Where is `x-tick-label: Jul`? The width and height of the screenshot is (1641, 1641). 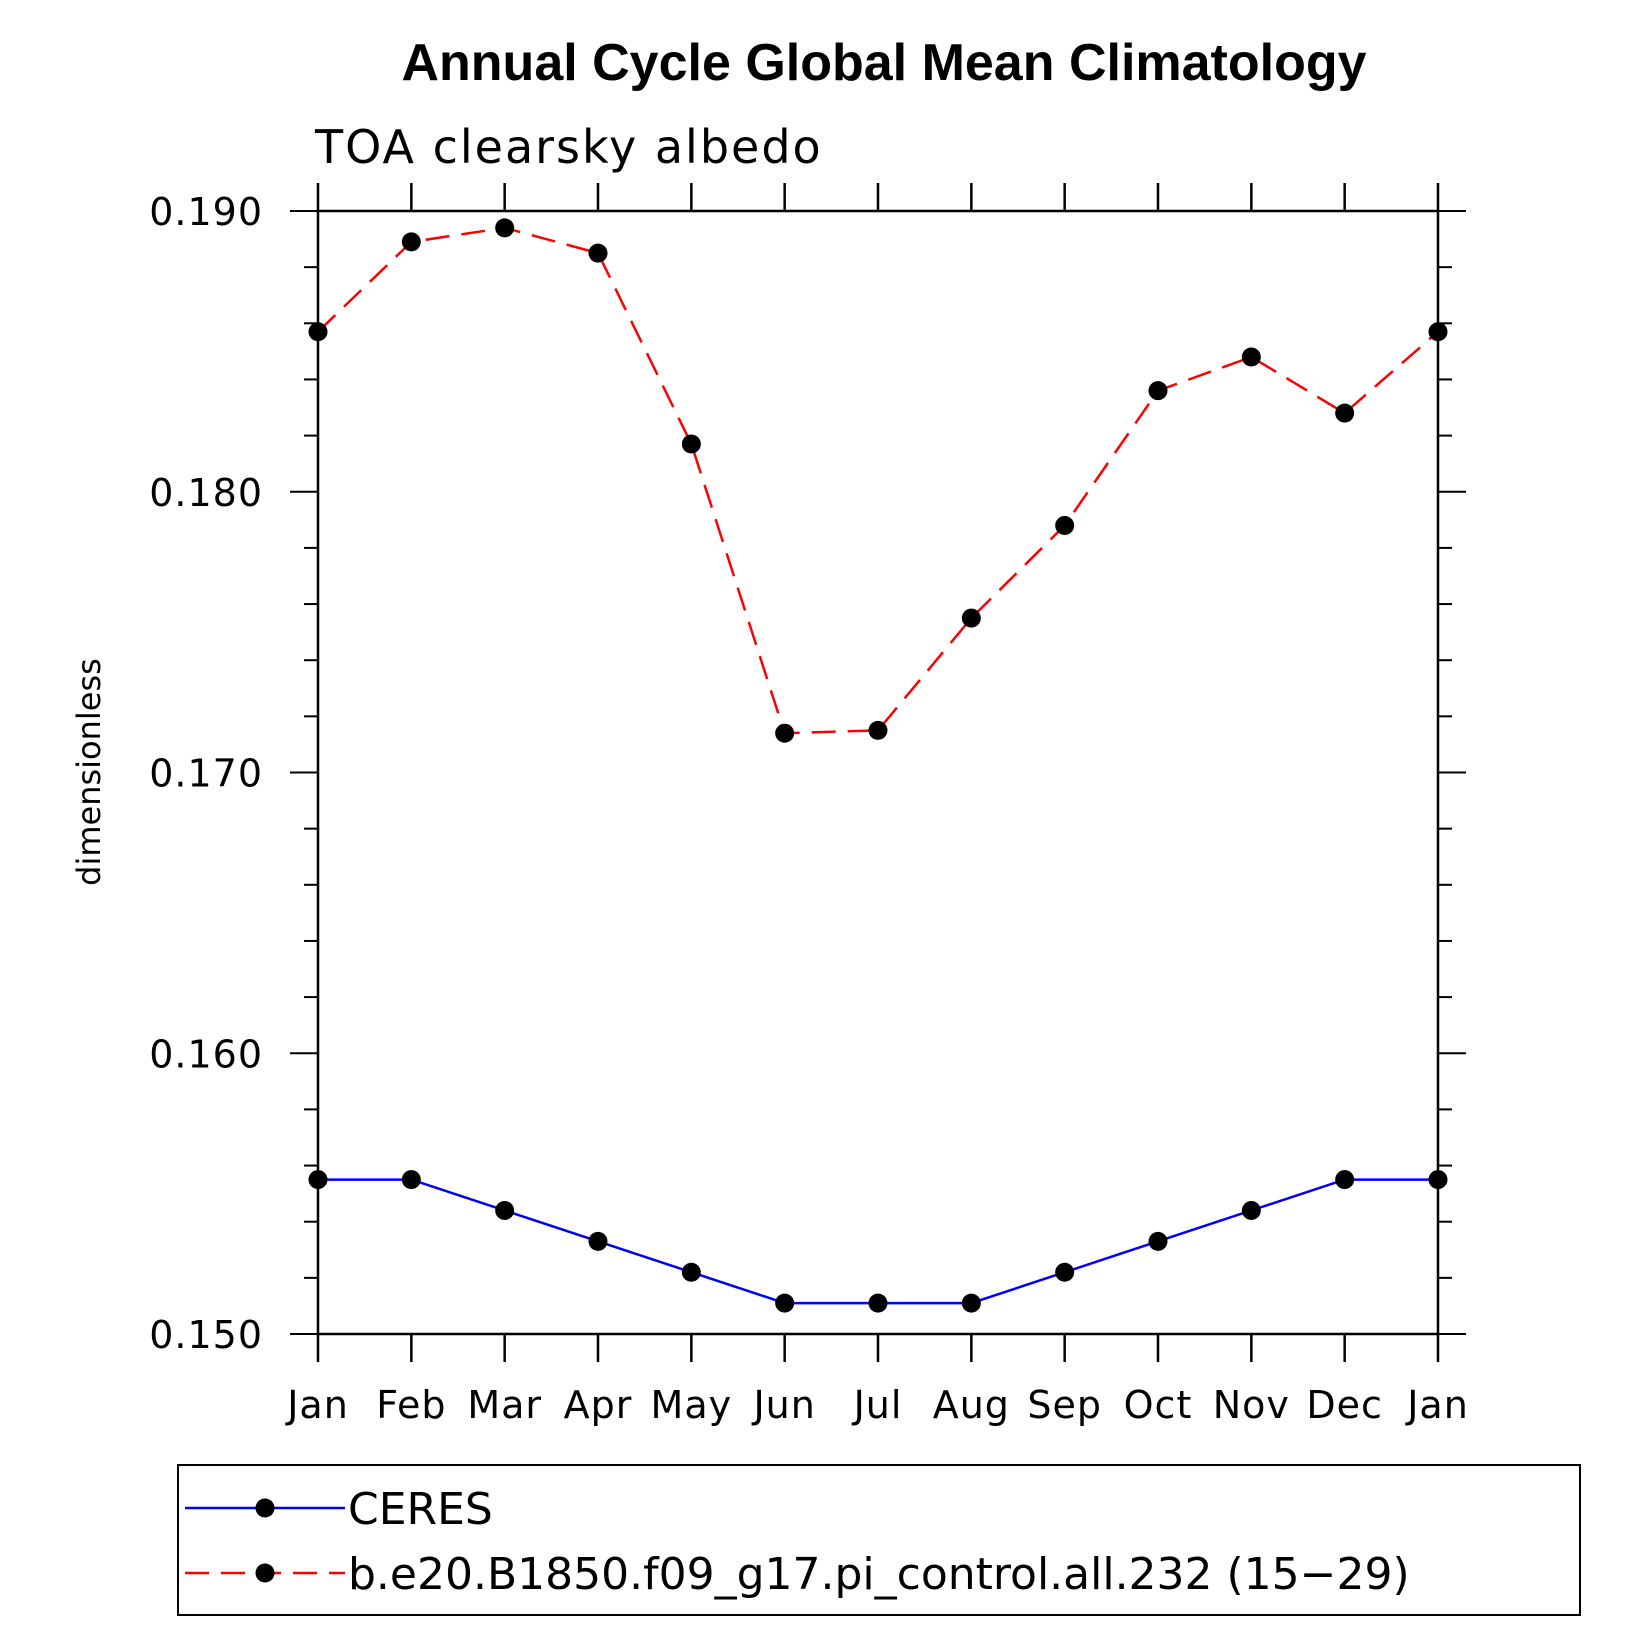
x-tick-label: Jul is located at coordinates (877, 1405).